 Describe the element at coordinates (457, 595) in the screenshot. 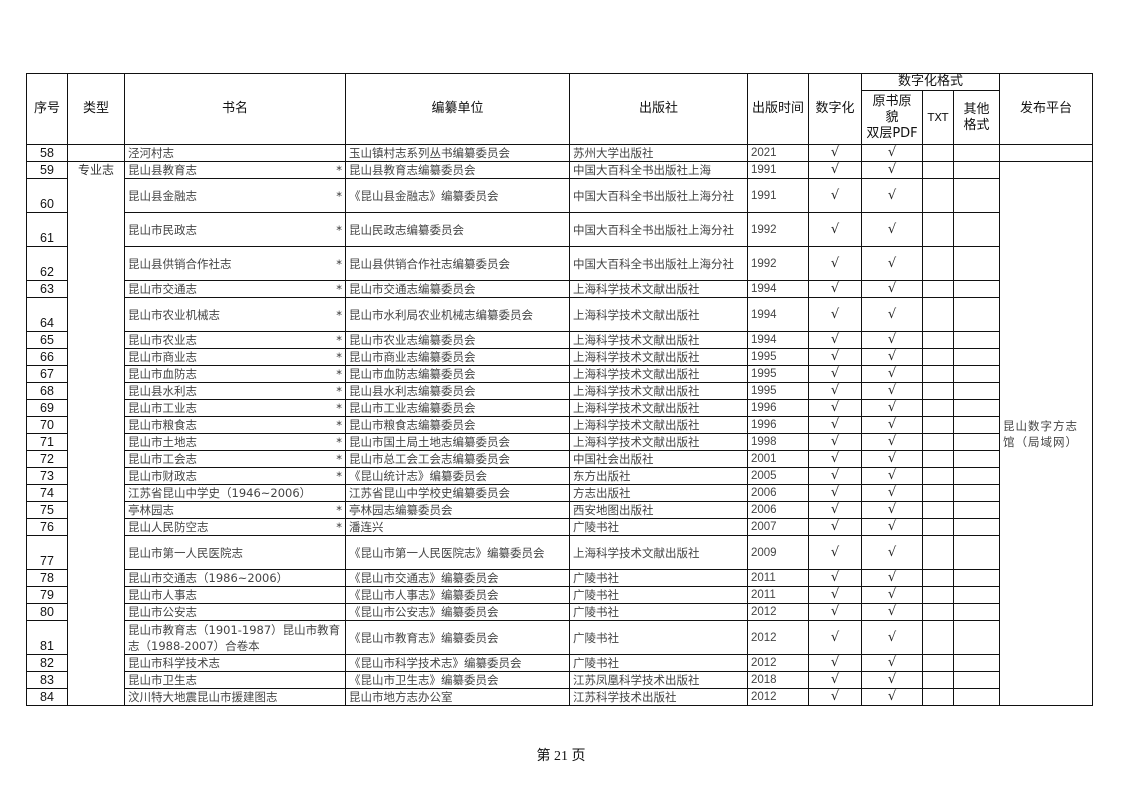

I see `unit-cell: 《昆山市人事志》编纂委员会` at that location.